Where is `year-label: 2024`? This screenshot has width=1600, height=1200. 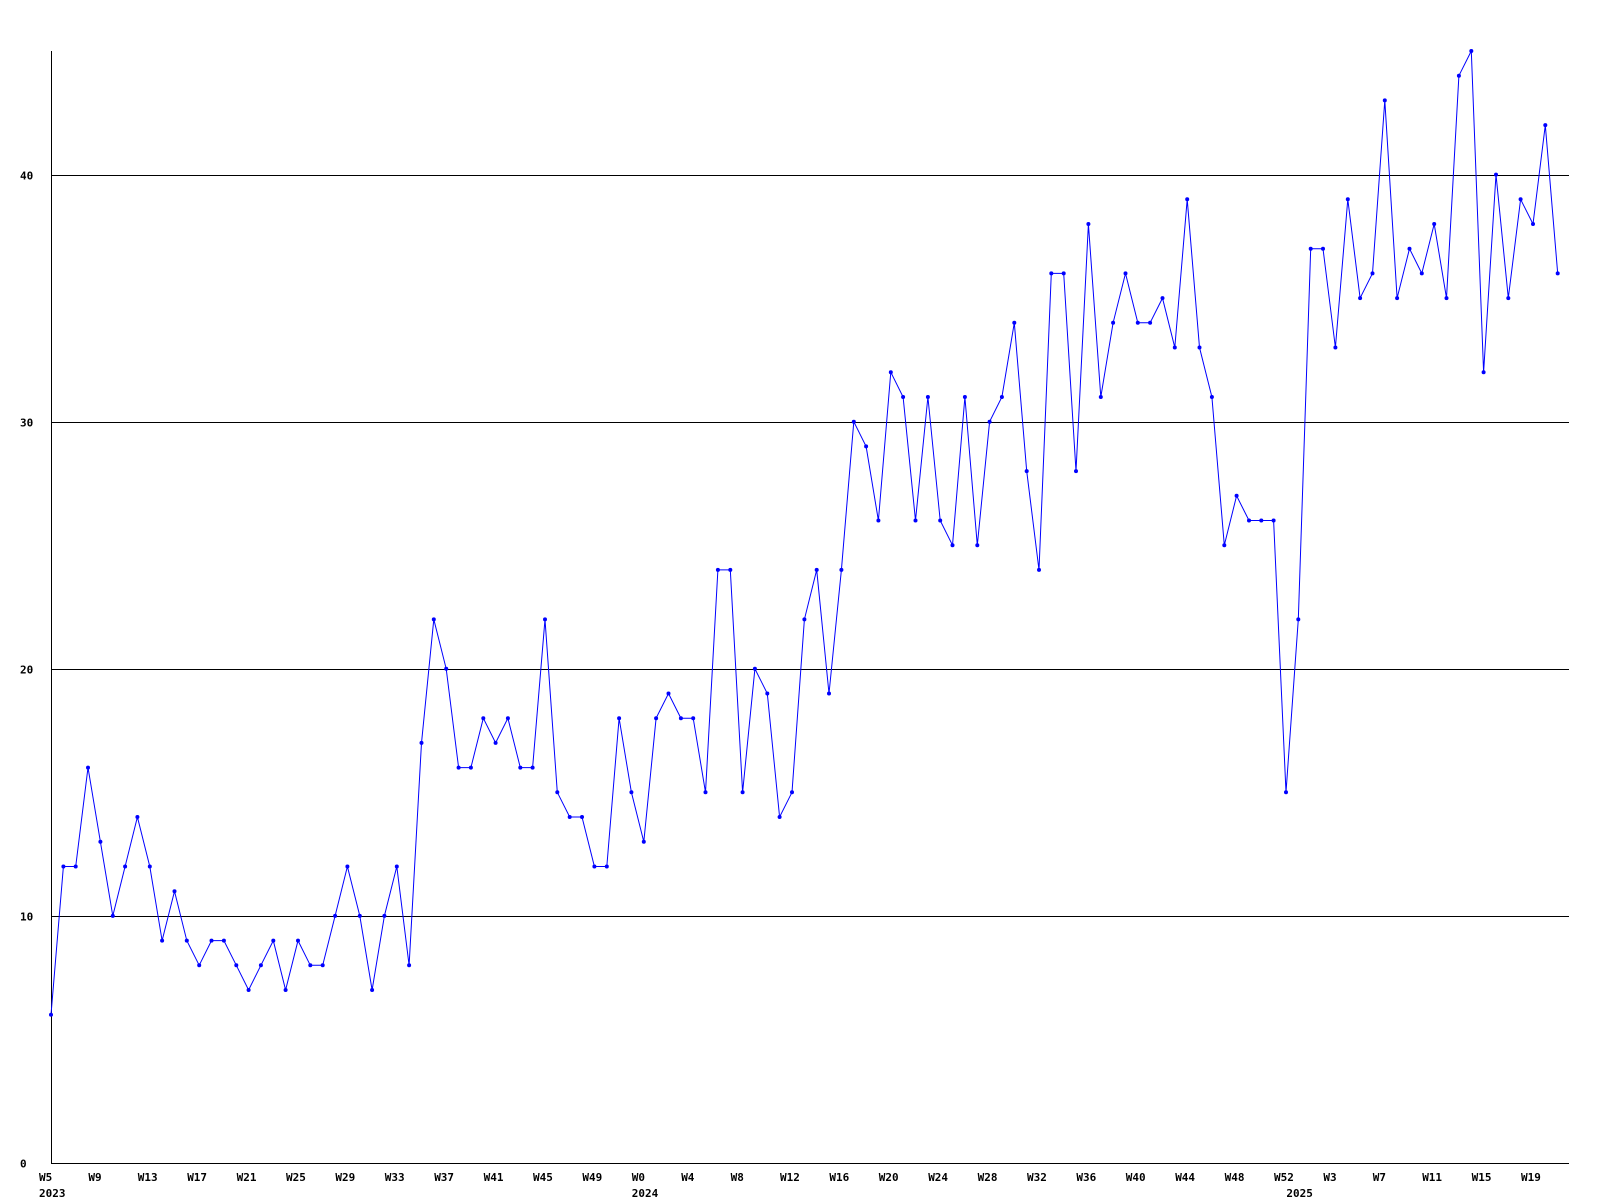
year-label: 2024 is located at coordinates (645, 1193).